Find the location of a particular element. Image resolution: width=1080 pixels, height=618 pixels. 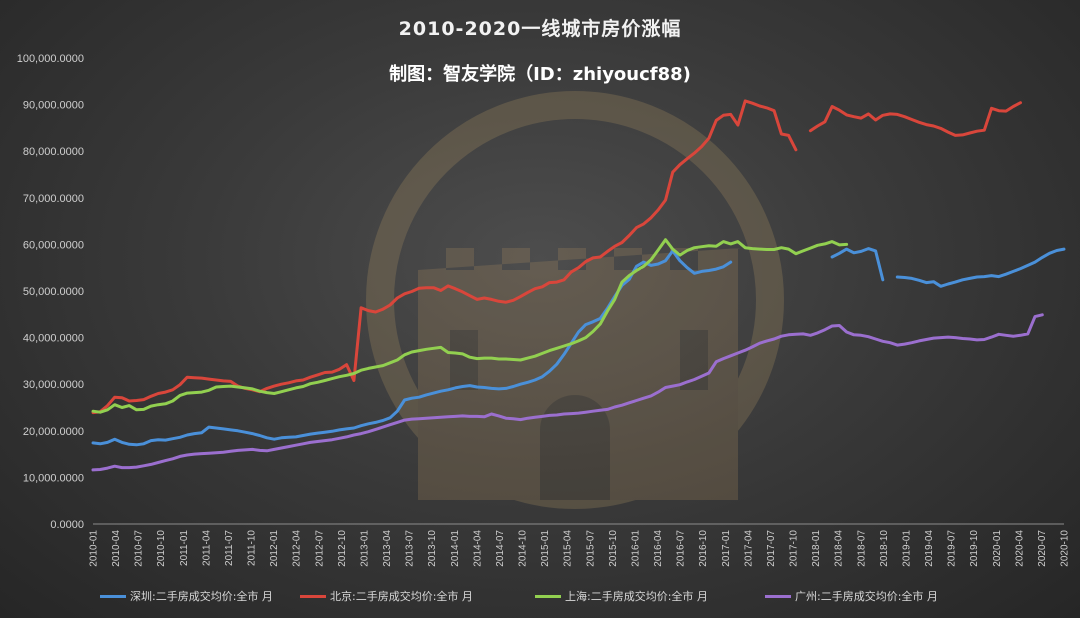

x-tick-label: 2011-07 is located at coordinates (229, 548).